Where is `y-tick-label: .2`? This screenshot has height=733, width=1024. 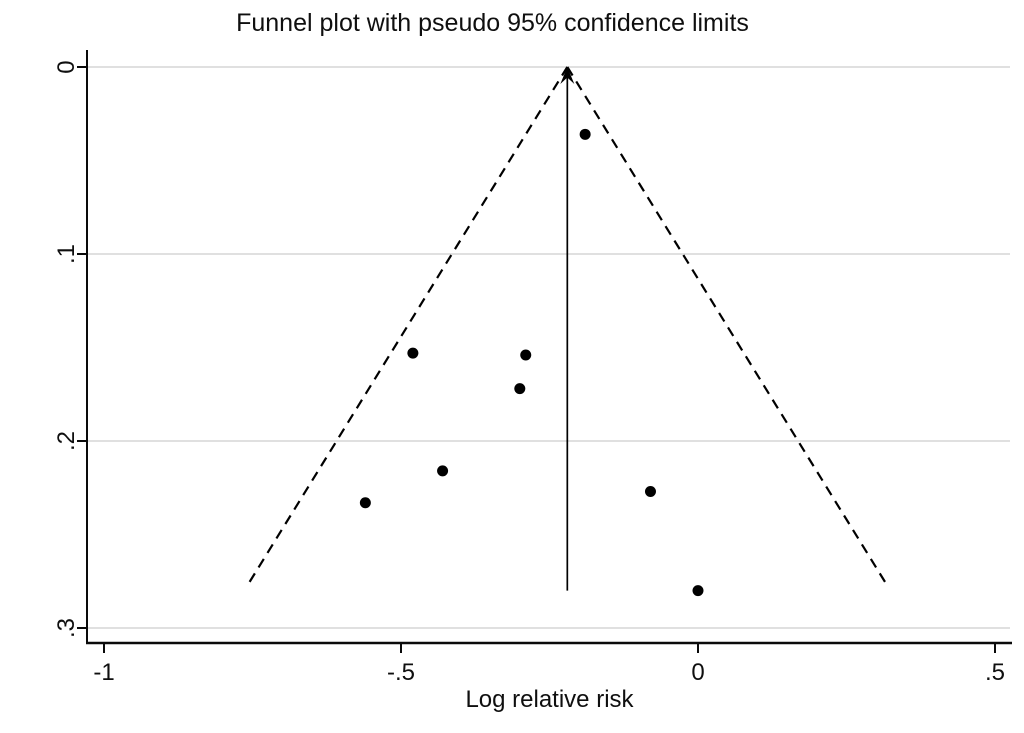
y-tick-label: .2 is located at coordinates (66, 441).